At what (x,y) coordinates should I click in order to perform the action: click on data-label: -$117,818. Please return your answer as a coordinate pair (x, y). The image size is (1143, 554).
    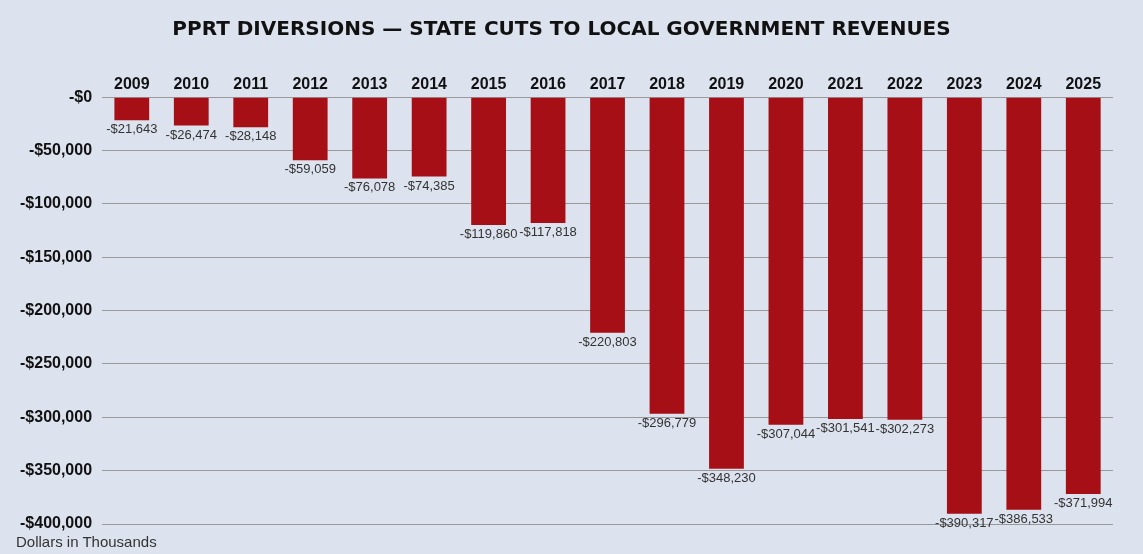
    Looking at the image, I should click on (548, 231).